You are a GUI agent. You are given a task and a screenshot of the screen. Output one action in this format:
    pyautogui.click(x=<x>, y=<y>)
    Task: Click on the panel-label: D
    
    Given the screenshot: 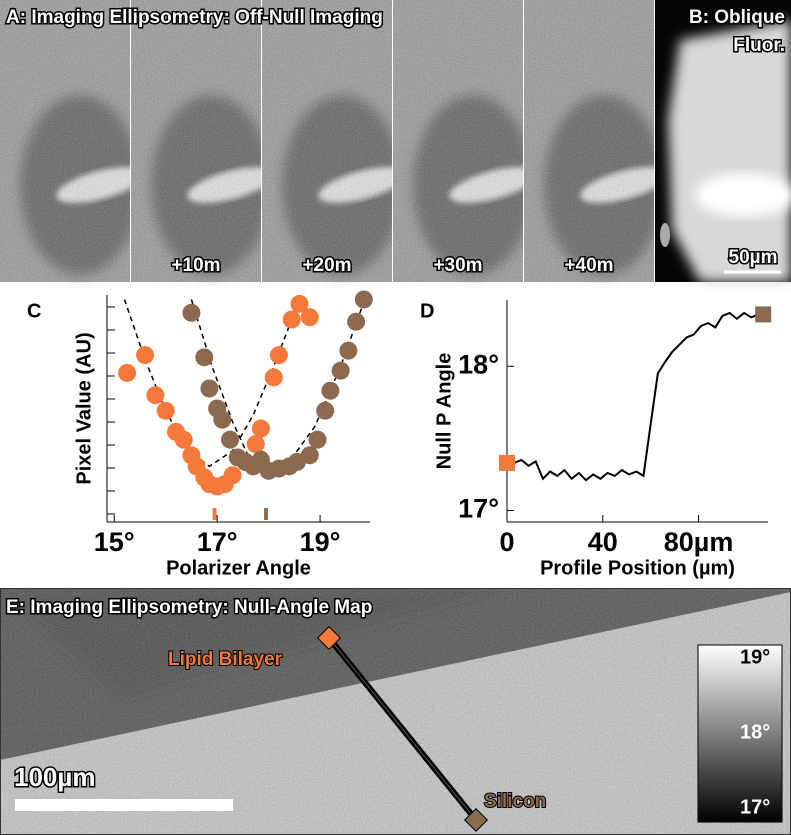 What is the action you would take?
    pyautogui.click(x=427, y=311)
    